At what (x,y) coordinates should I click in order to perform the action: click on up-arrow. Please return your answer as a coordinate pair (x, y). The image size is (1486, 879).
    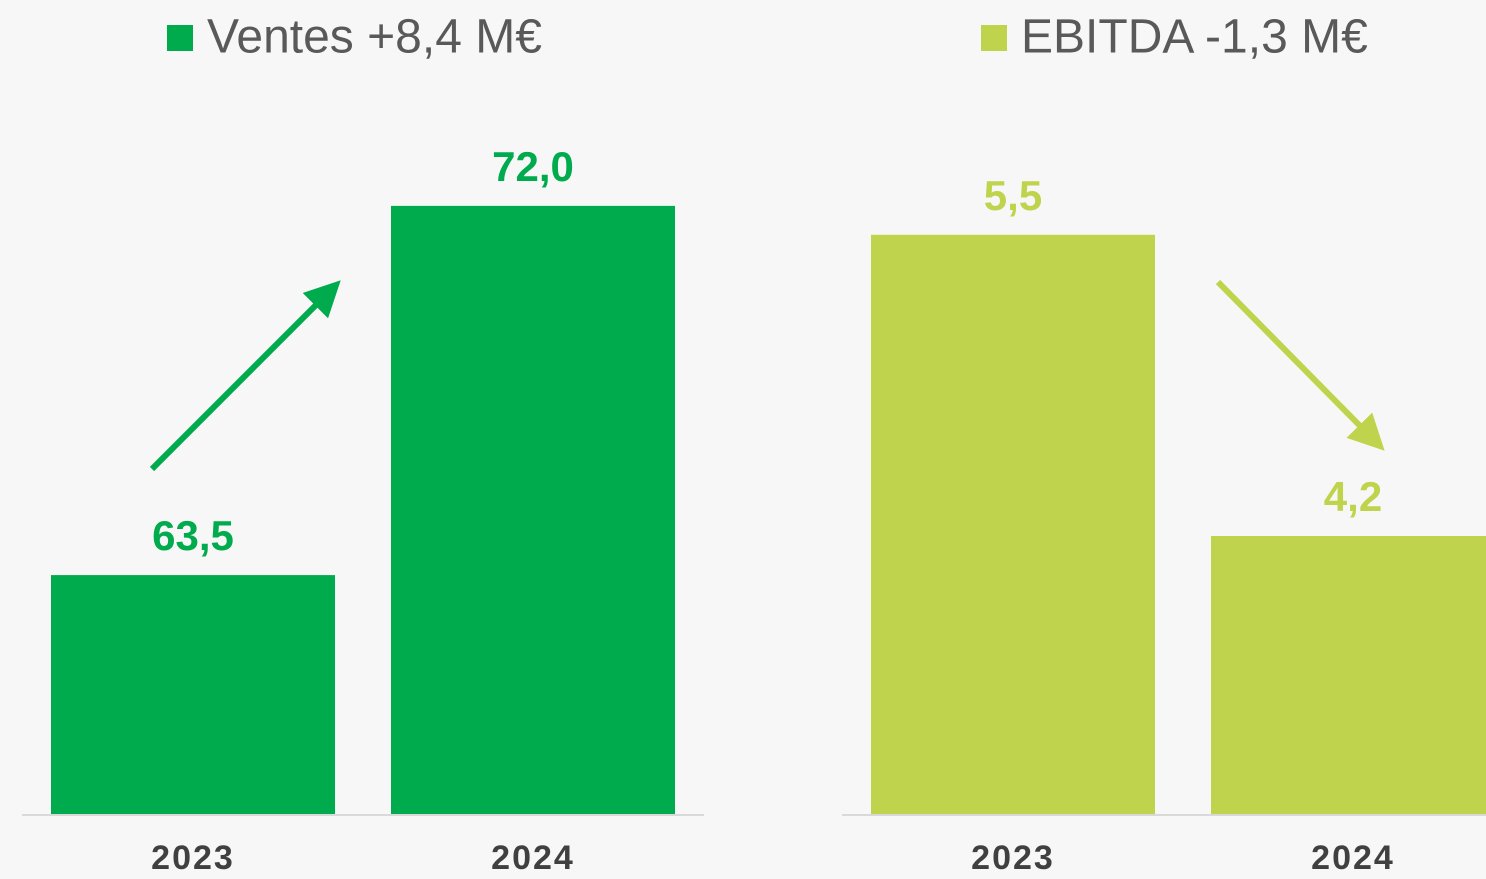
    Looking at the image, I should click on (245, 376).